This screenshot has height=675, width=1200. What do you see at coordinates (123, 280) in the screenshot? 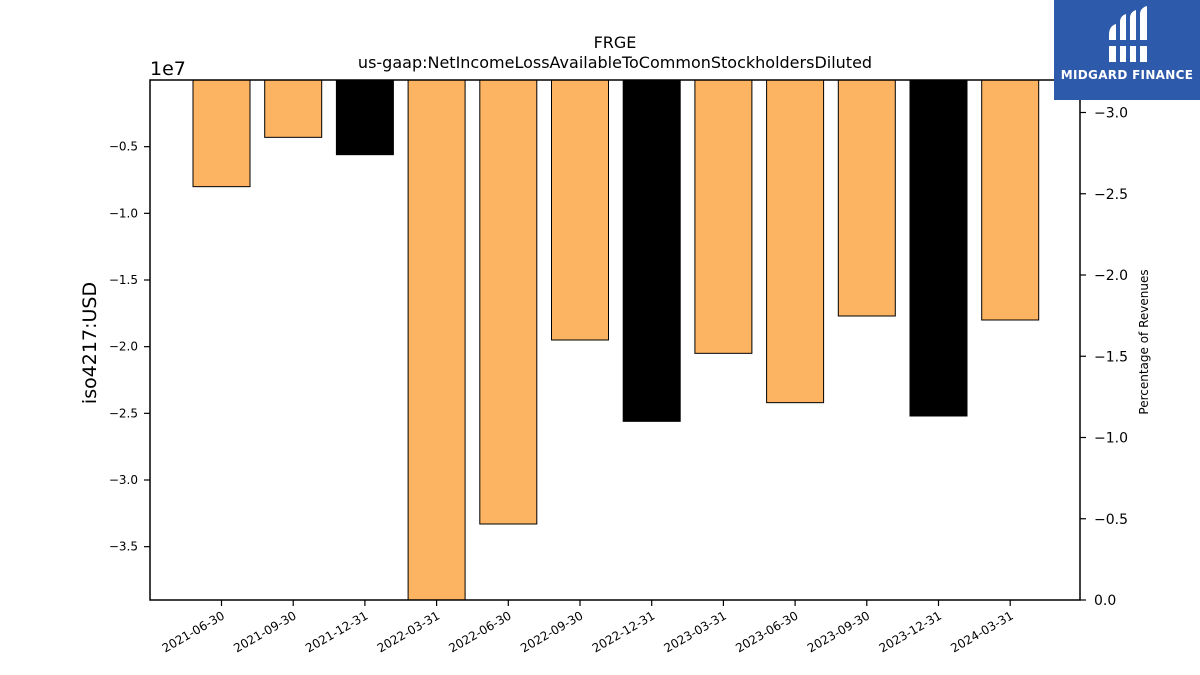
I see `y-tick-label: −1.5` at bounding box center [123, 280].